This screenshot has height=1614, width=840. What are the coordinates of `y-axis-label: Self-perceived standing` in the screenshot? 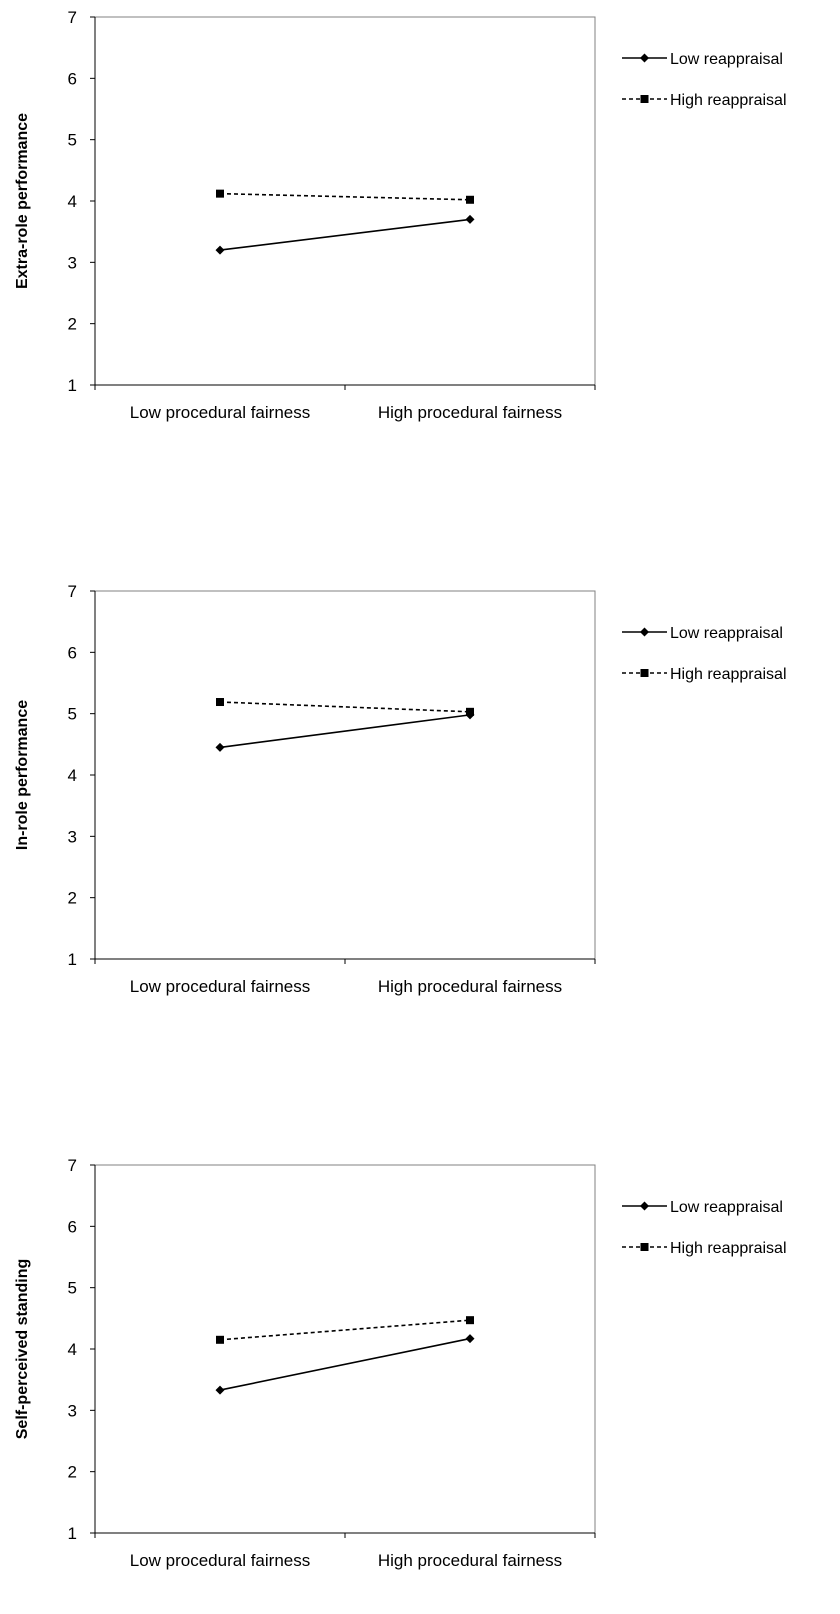 It's located at (22, 1349).